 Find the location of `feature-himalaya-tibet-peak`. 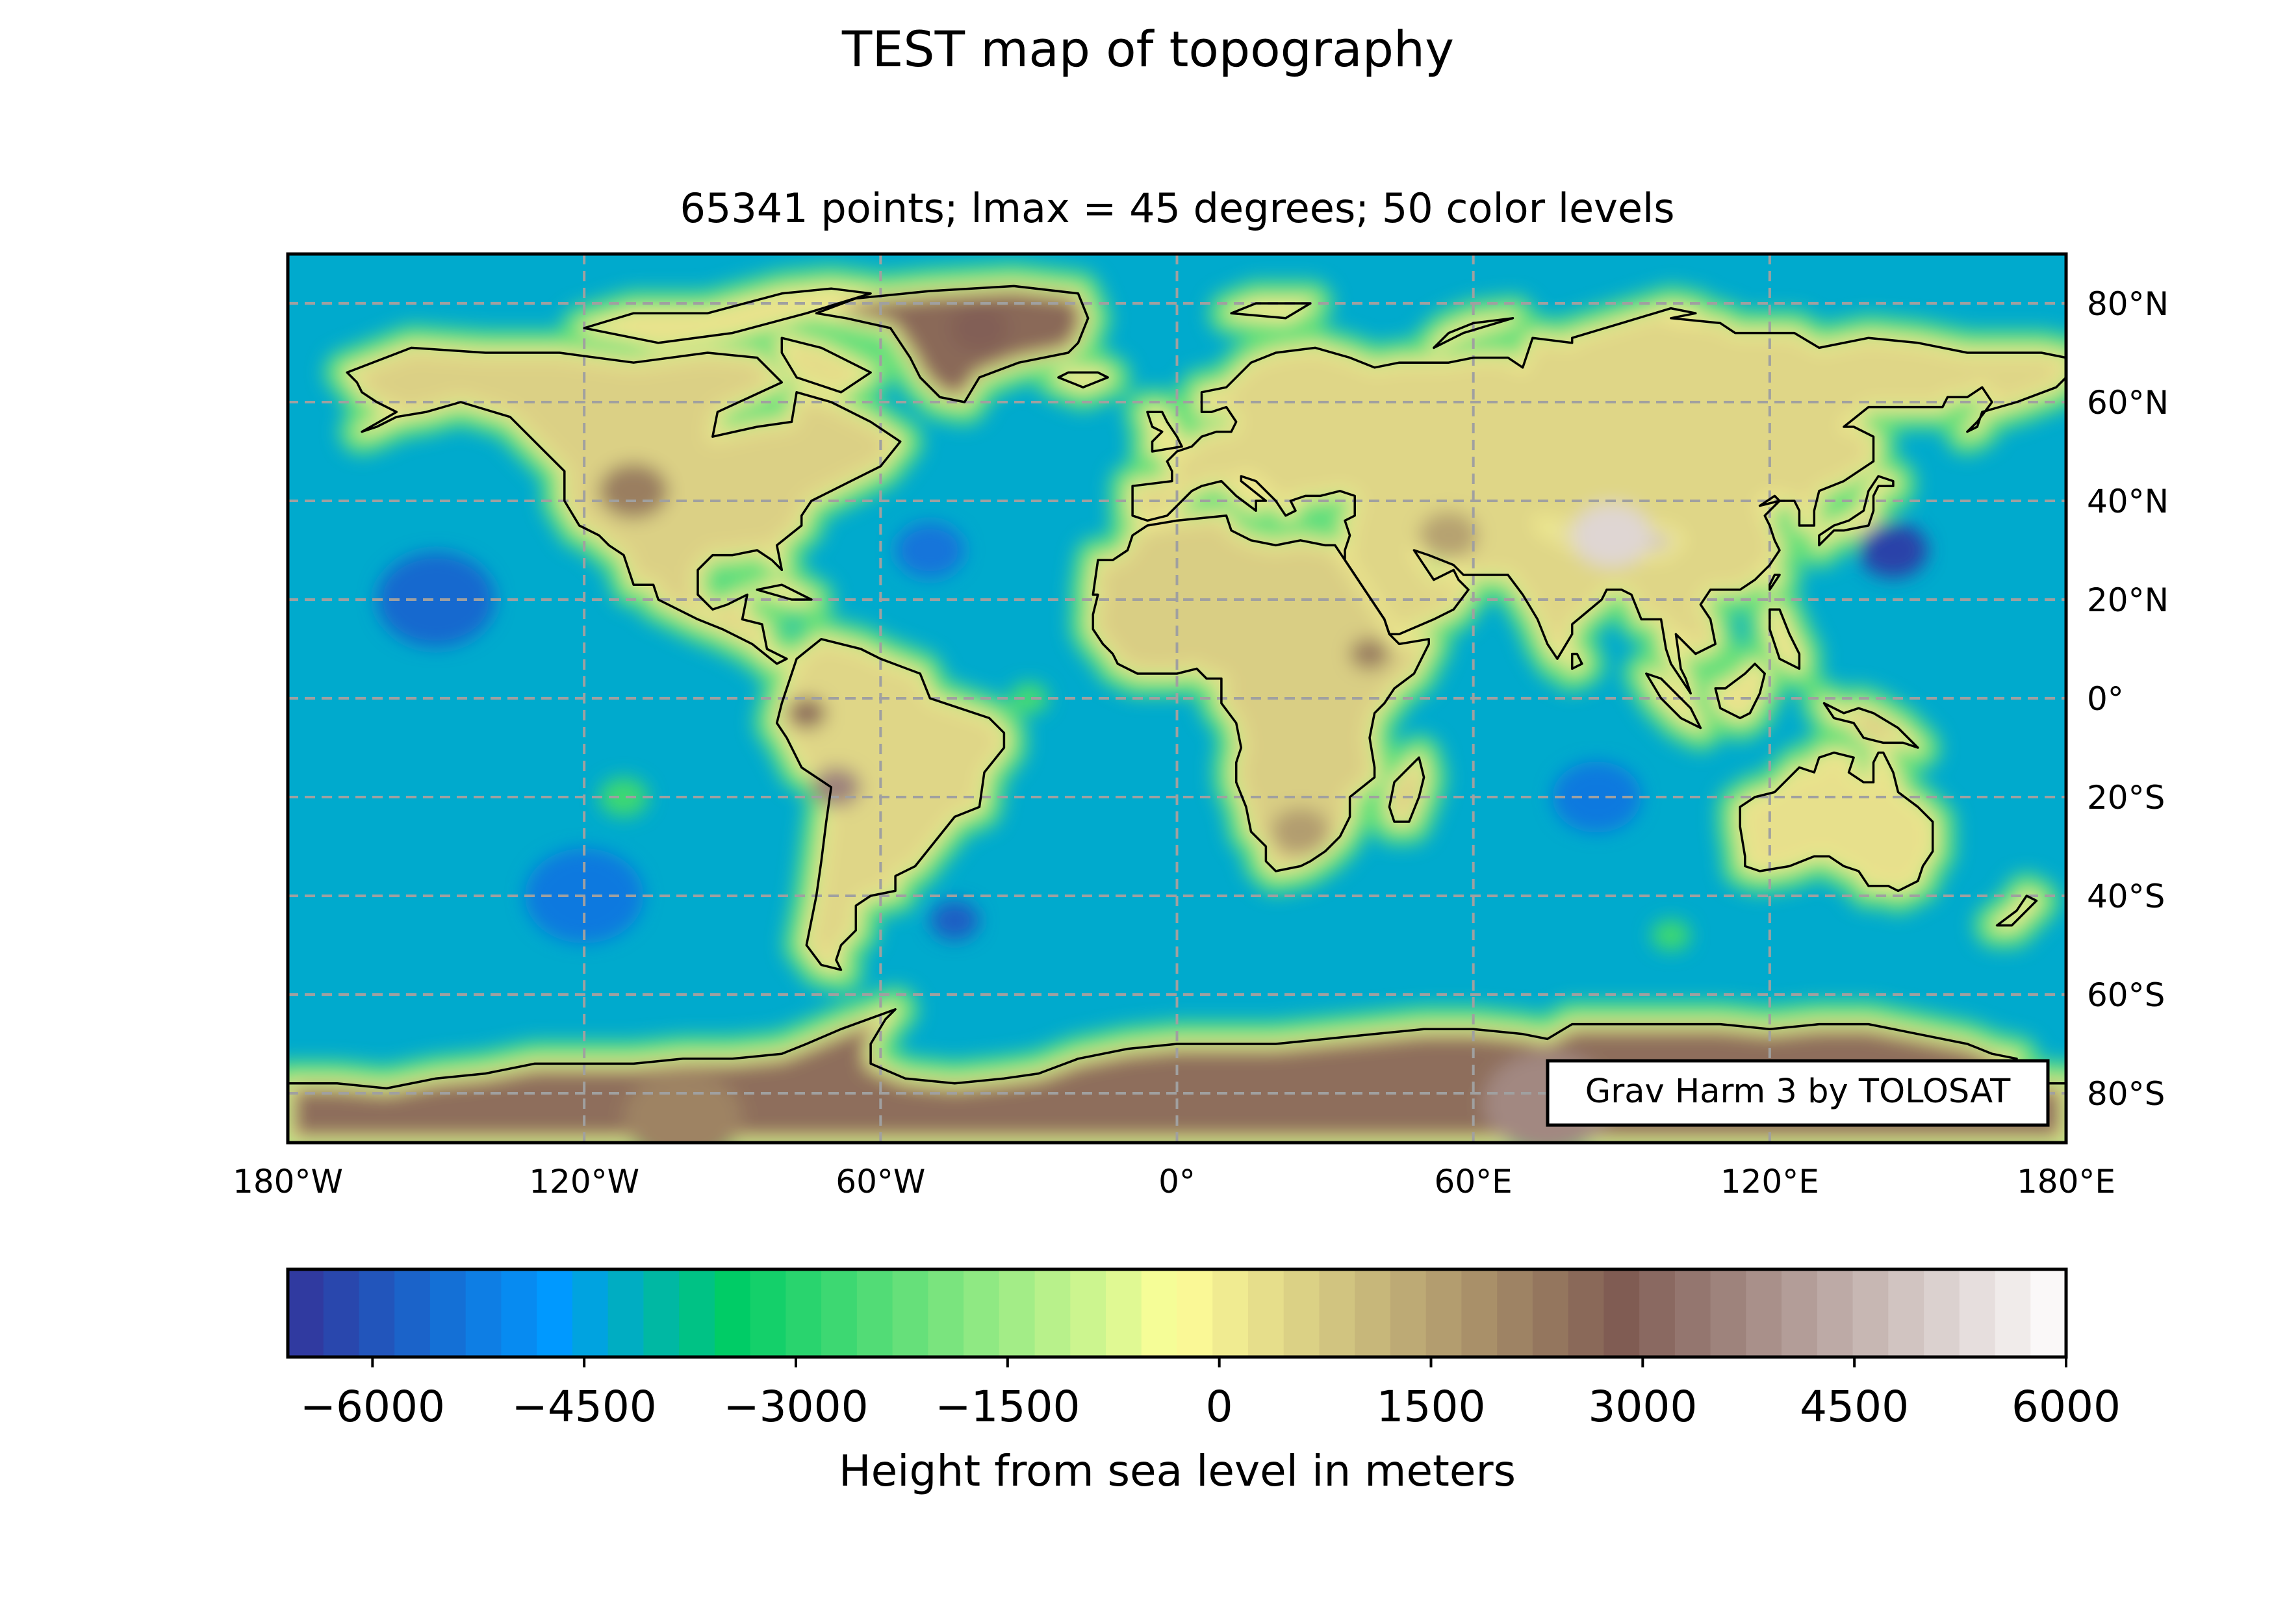

feature-himalaya-tibet-peak is located at coordinates (1612, 535).